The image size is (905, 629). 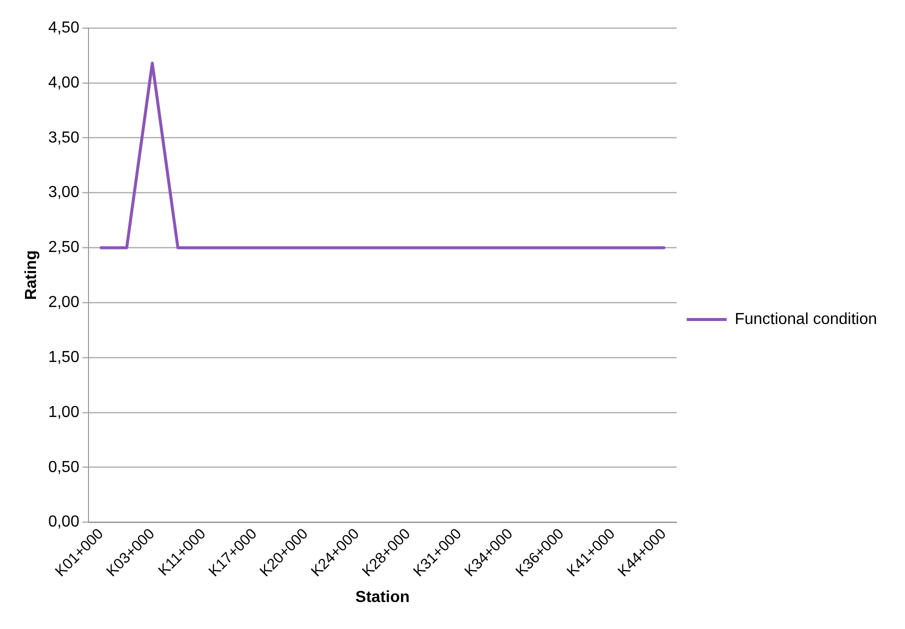 I want to click on y-tick-label: 1,00, so click(x=64, y=412).